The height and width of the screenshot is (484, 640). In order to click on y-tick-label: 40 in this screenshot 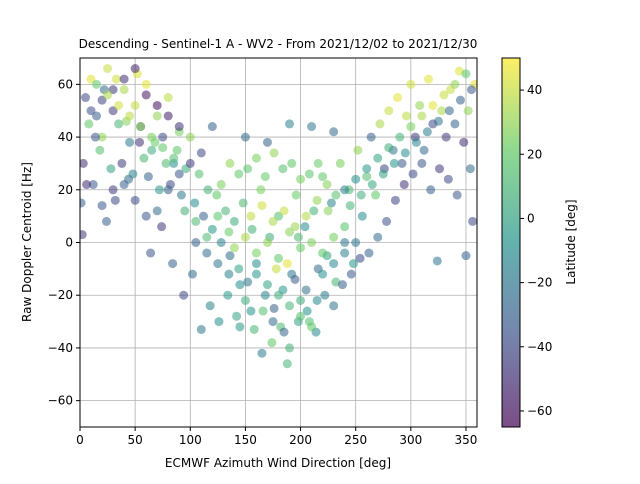, I will do `click(65, 137)`.